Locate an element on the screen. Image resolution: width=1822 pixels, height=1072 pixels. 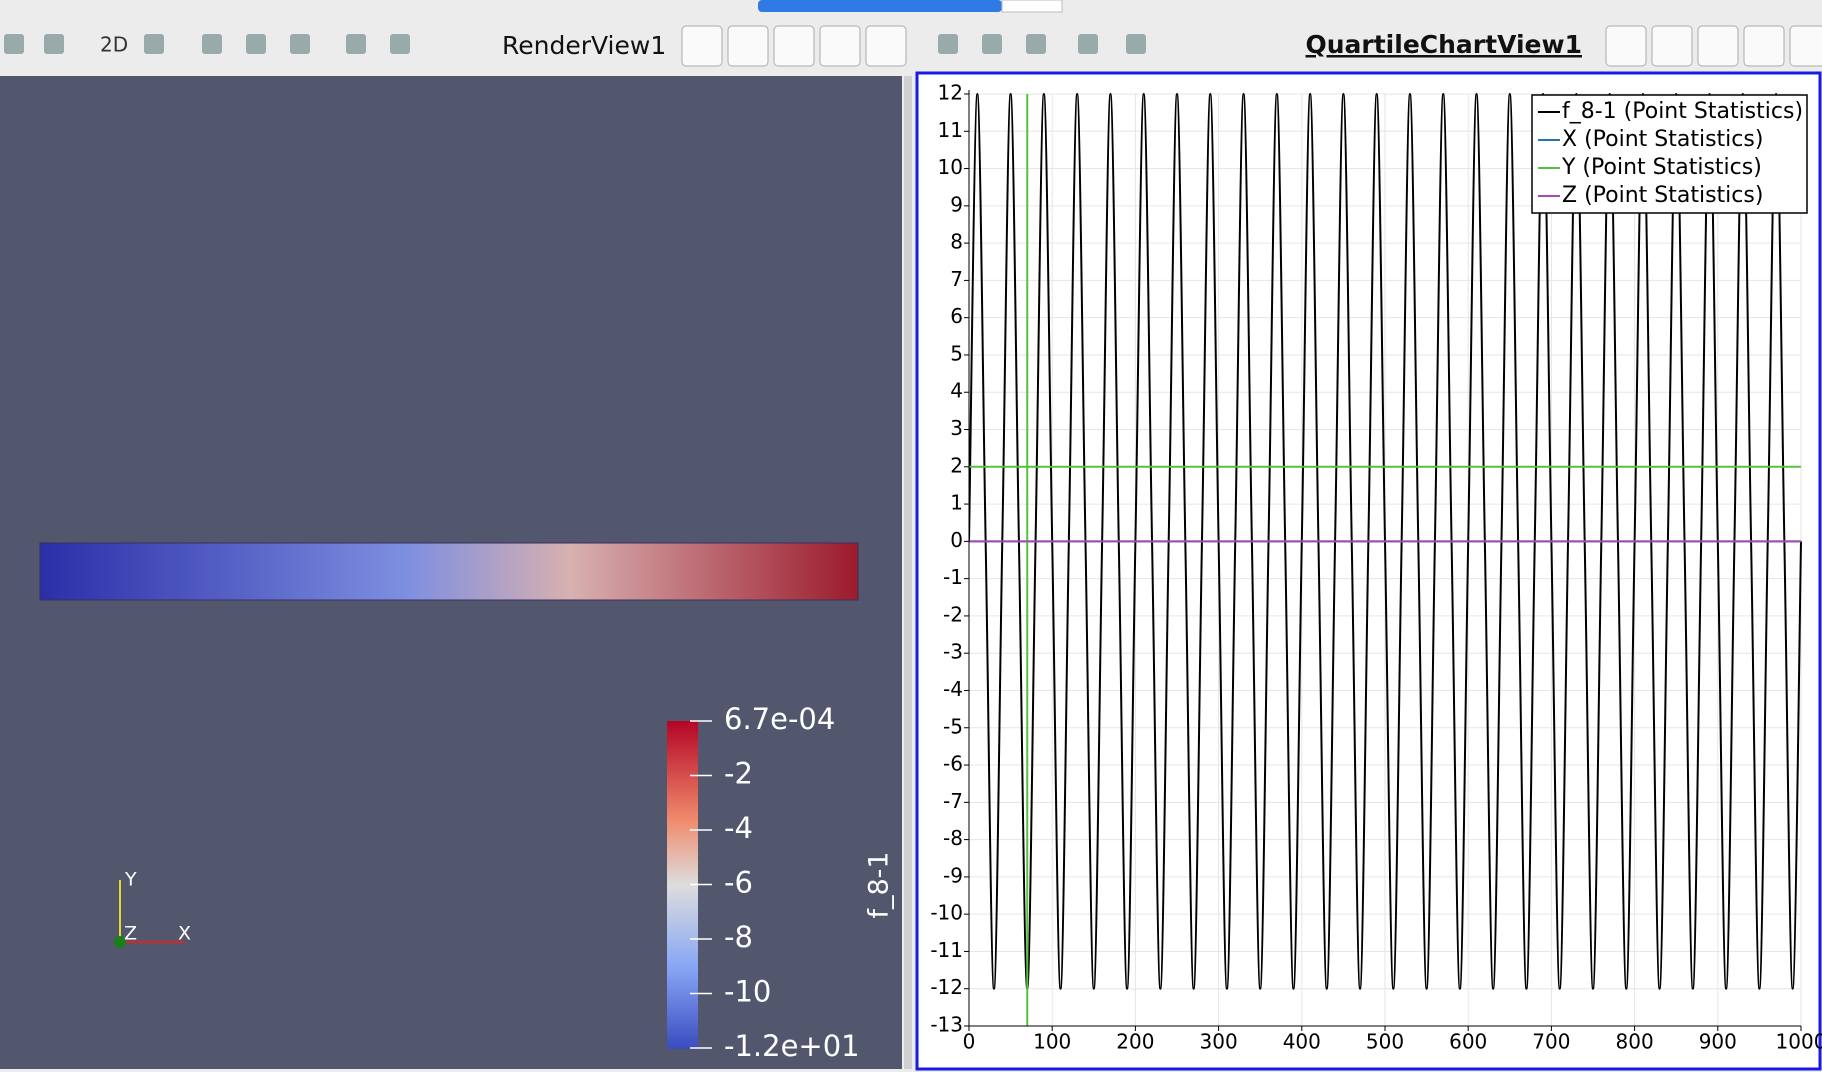
y-tick-label: -13 is located at coordinates (946, 1025).